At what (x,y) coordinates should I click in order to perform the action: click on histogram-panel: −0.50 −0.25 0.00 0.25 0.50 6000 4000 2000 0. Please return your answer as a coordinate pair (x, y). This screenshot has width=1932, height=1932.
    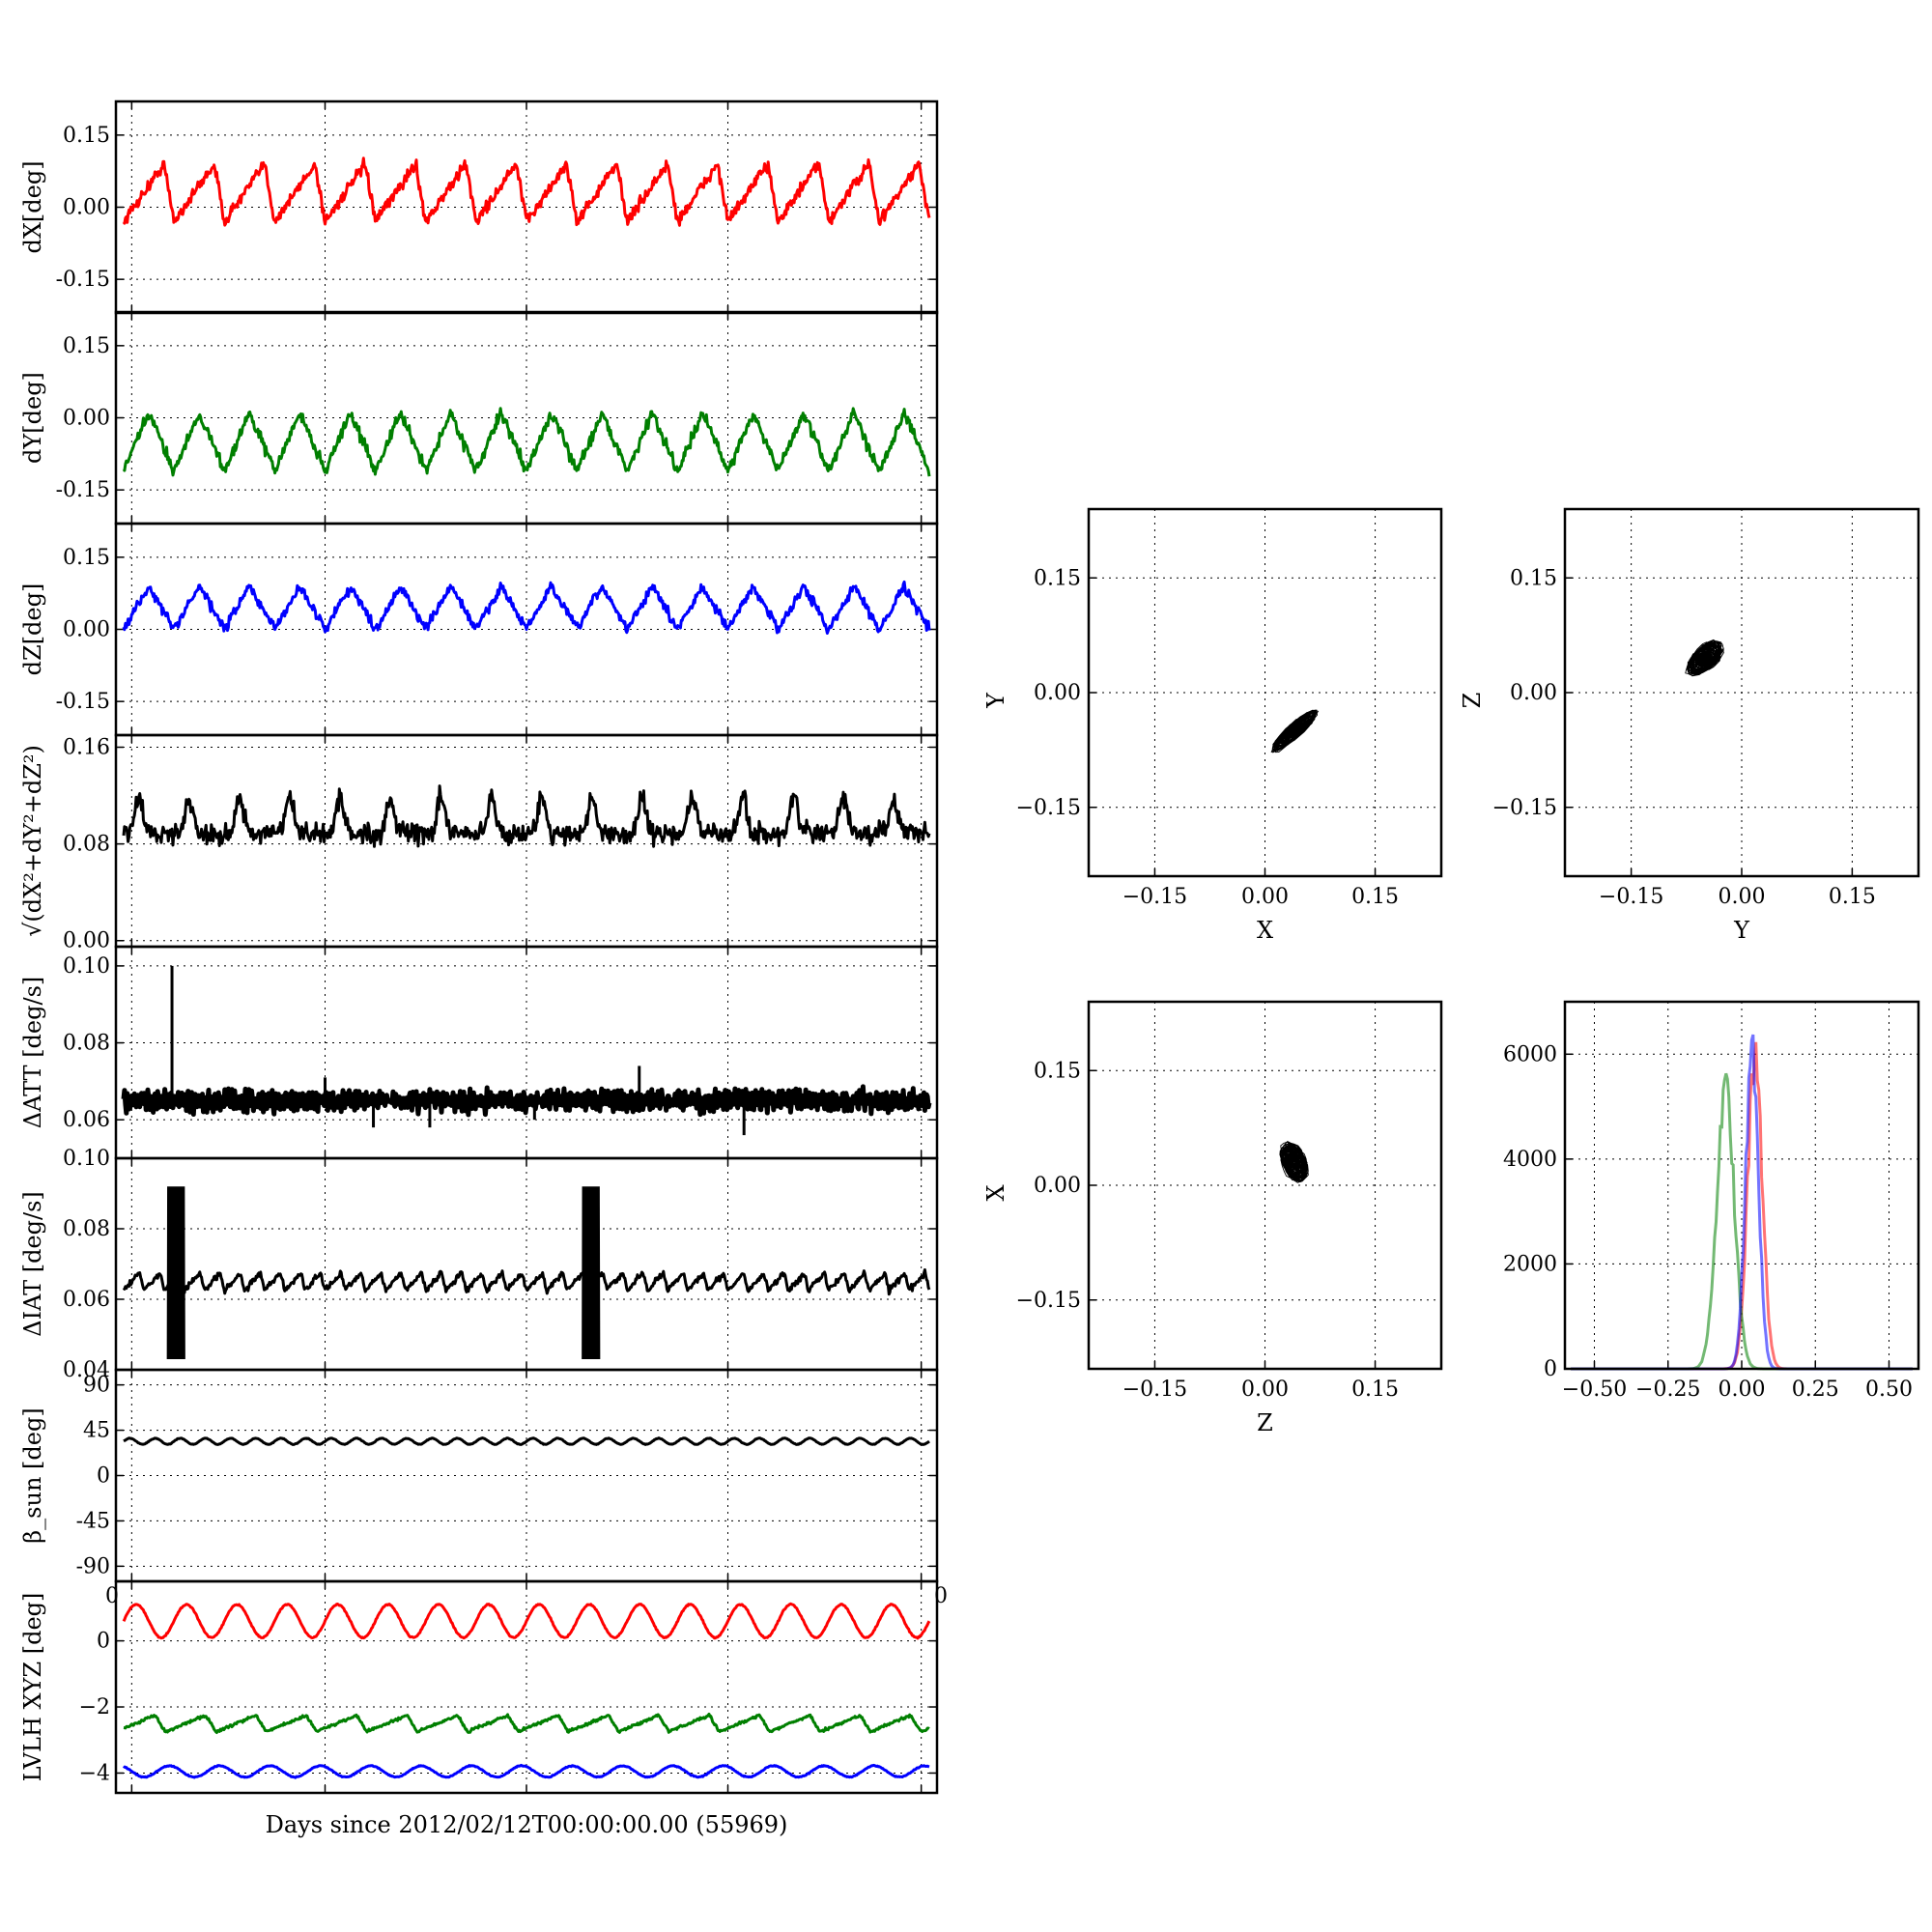
    Looking at the image, I should click on (1711, 1201).